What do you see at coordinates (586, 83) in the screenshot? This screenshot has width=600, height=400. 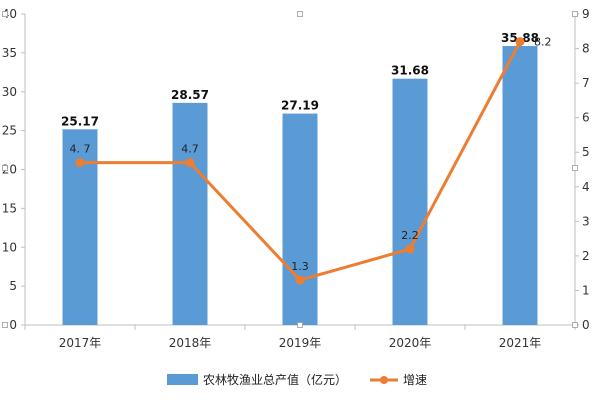 I see `right-tick-label: 7` at bounding box center [586, 83].